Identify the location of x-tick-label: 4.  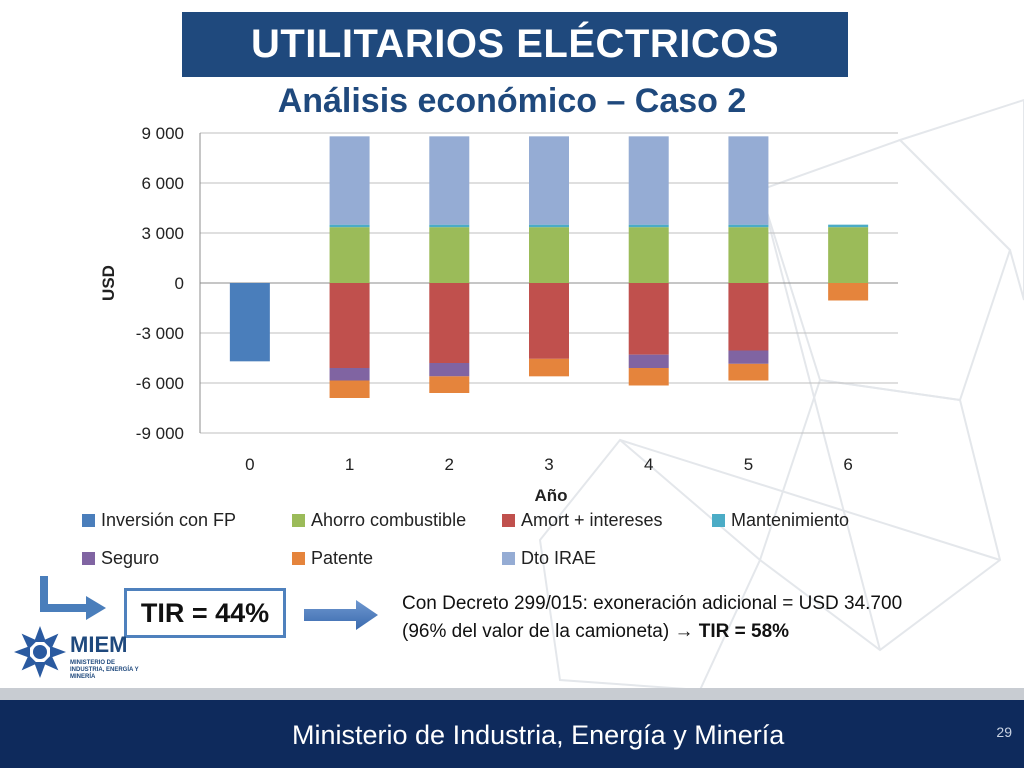
(648, 464).